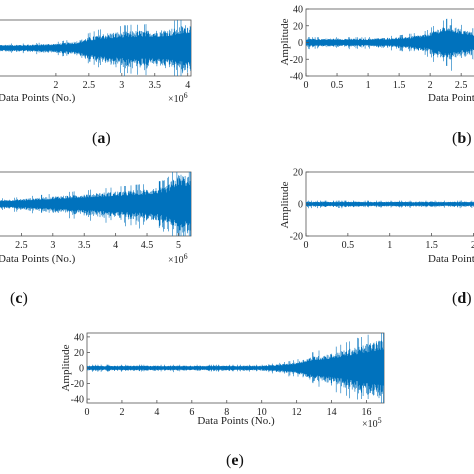 Image resolution: width=474 pixels, height=474 pixels. What do you see at coordinates (296, 237) in the screenshot?
I see `y-tick-label-d: -20` at bounding box center [296, 237].